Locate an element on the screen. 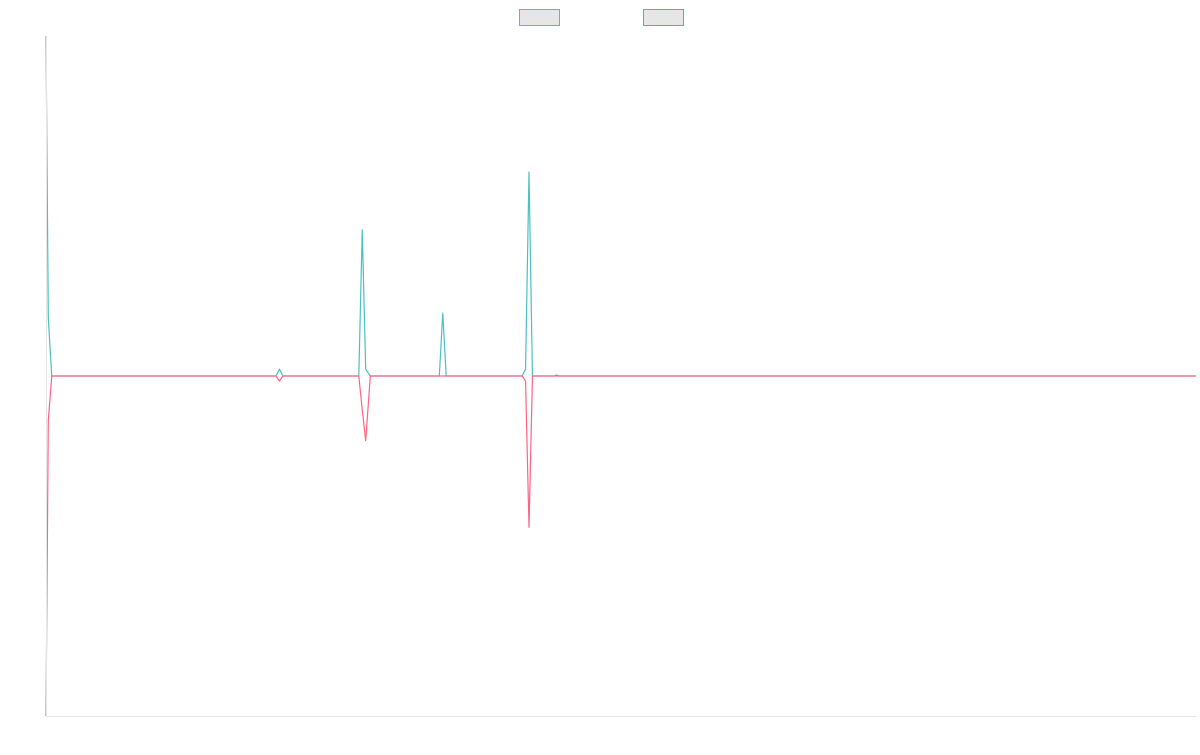  legend is located at coordinates (601, 17).